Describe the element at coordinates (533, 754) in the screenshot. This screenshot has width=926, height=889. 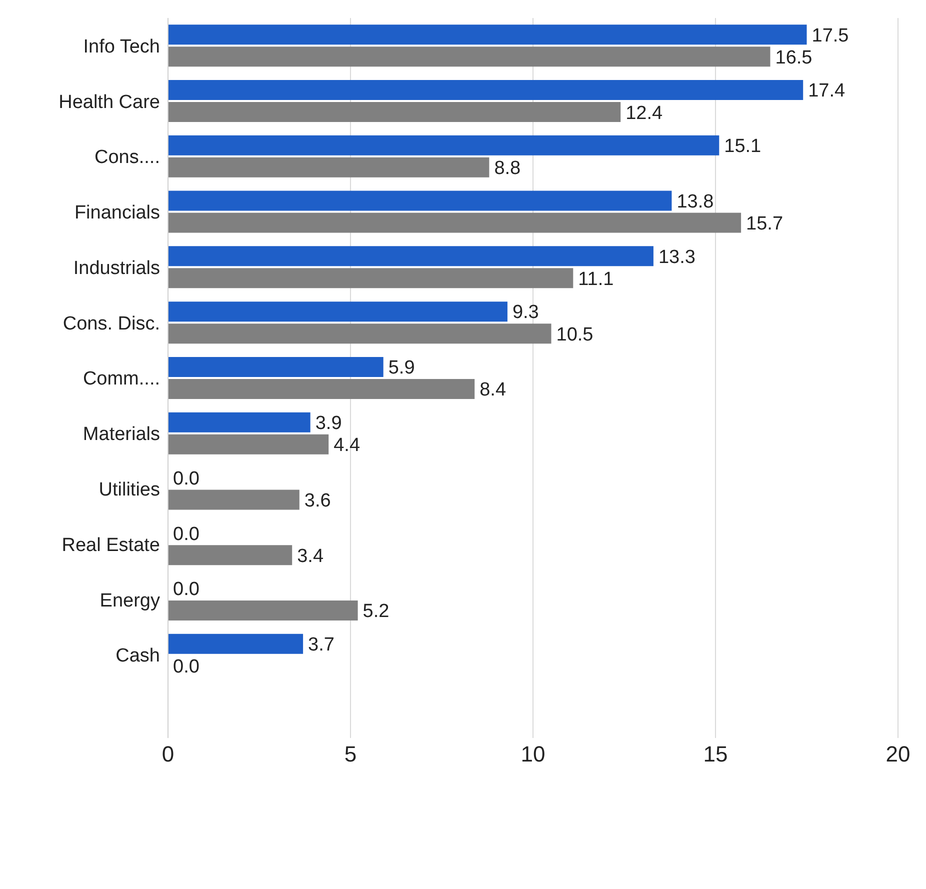
I see `x-tick-label: 10` at that location.